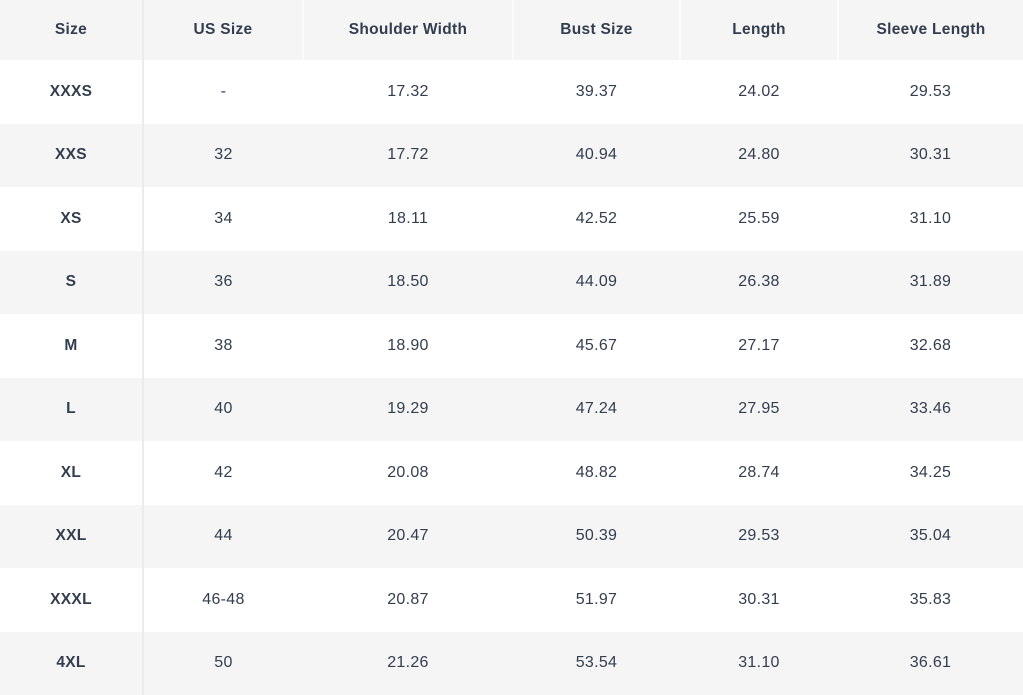 This screenshot has height=695, width=1023. Describe the element at coordinates (408, 663) in the screenshot. I see `measurement-cell: 21.26` at that location.